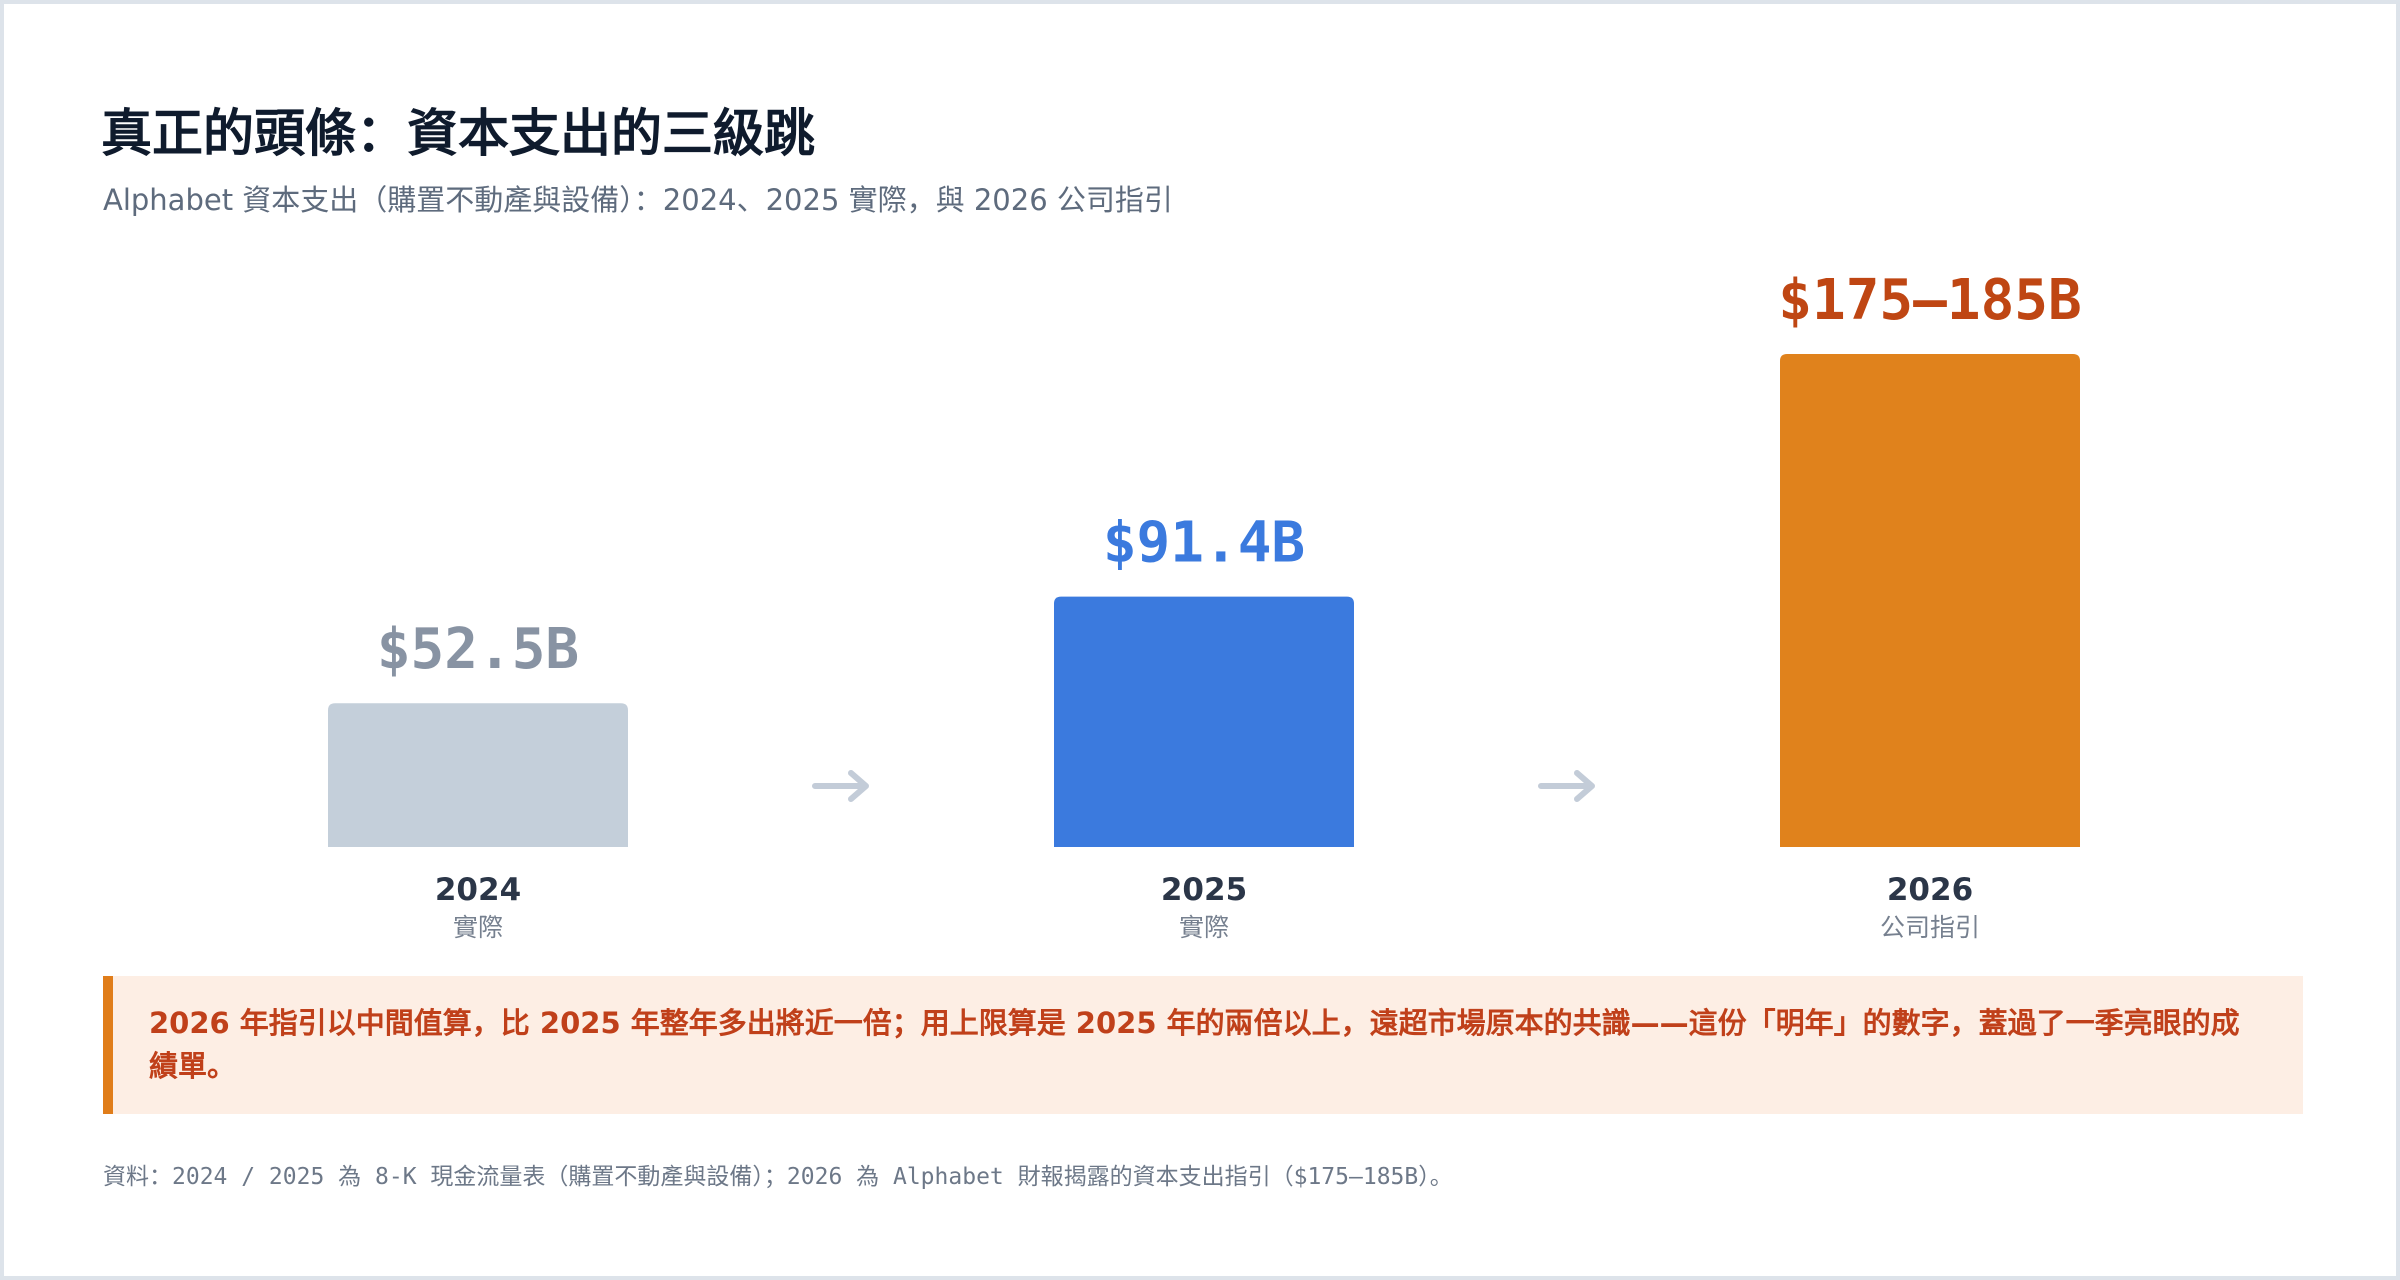 The image size is (2400, 1280). What do you see at coordinates (478, 775) in the screenshot?
I see `bar-2024` at bounding box center [478, 775].